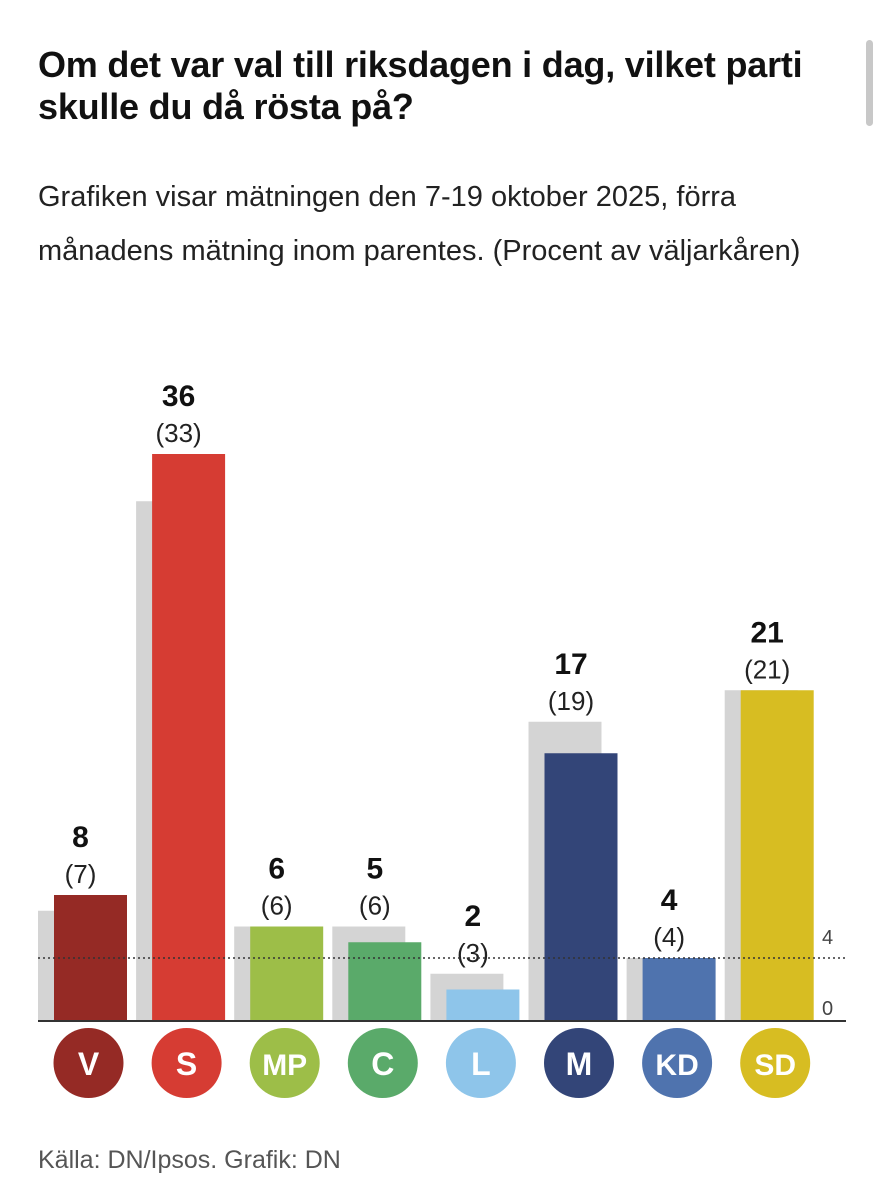  What do you see at coordinates (581, 887) in the screenshot?
I see `bar-current-m` at bounding box center [581, 887].